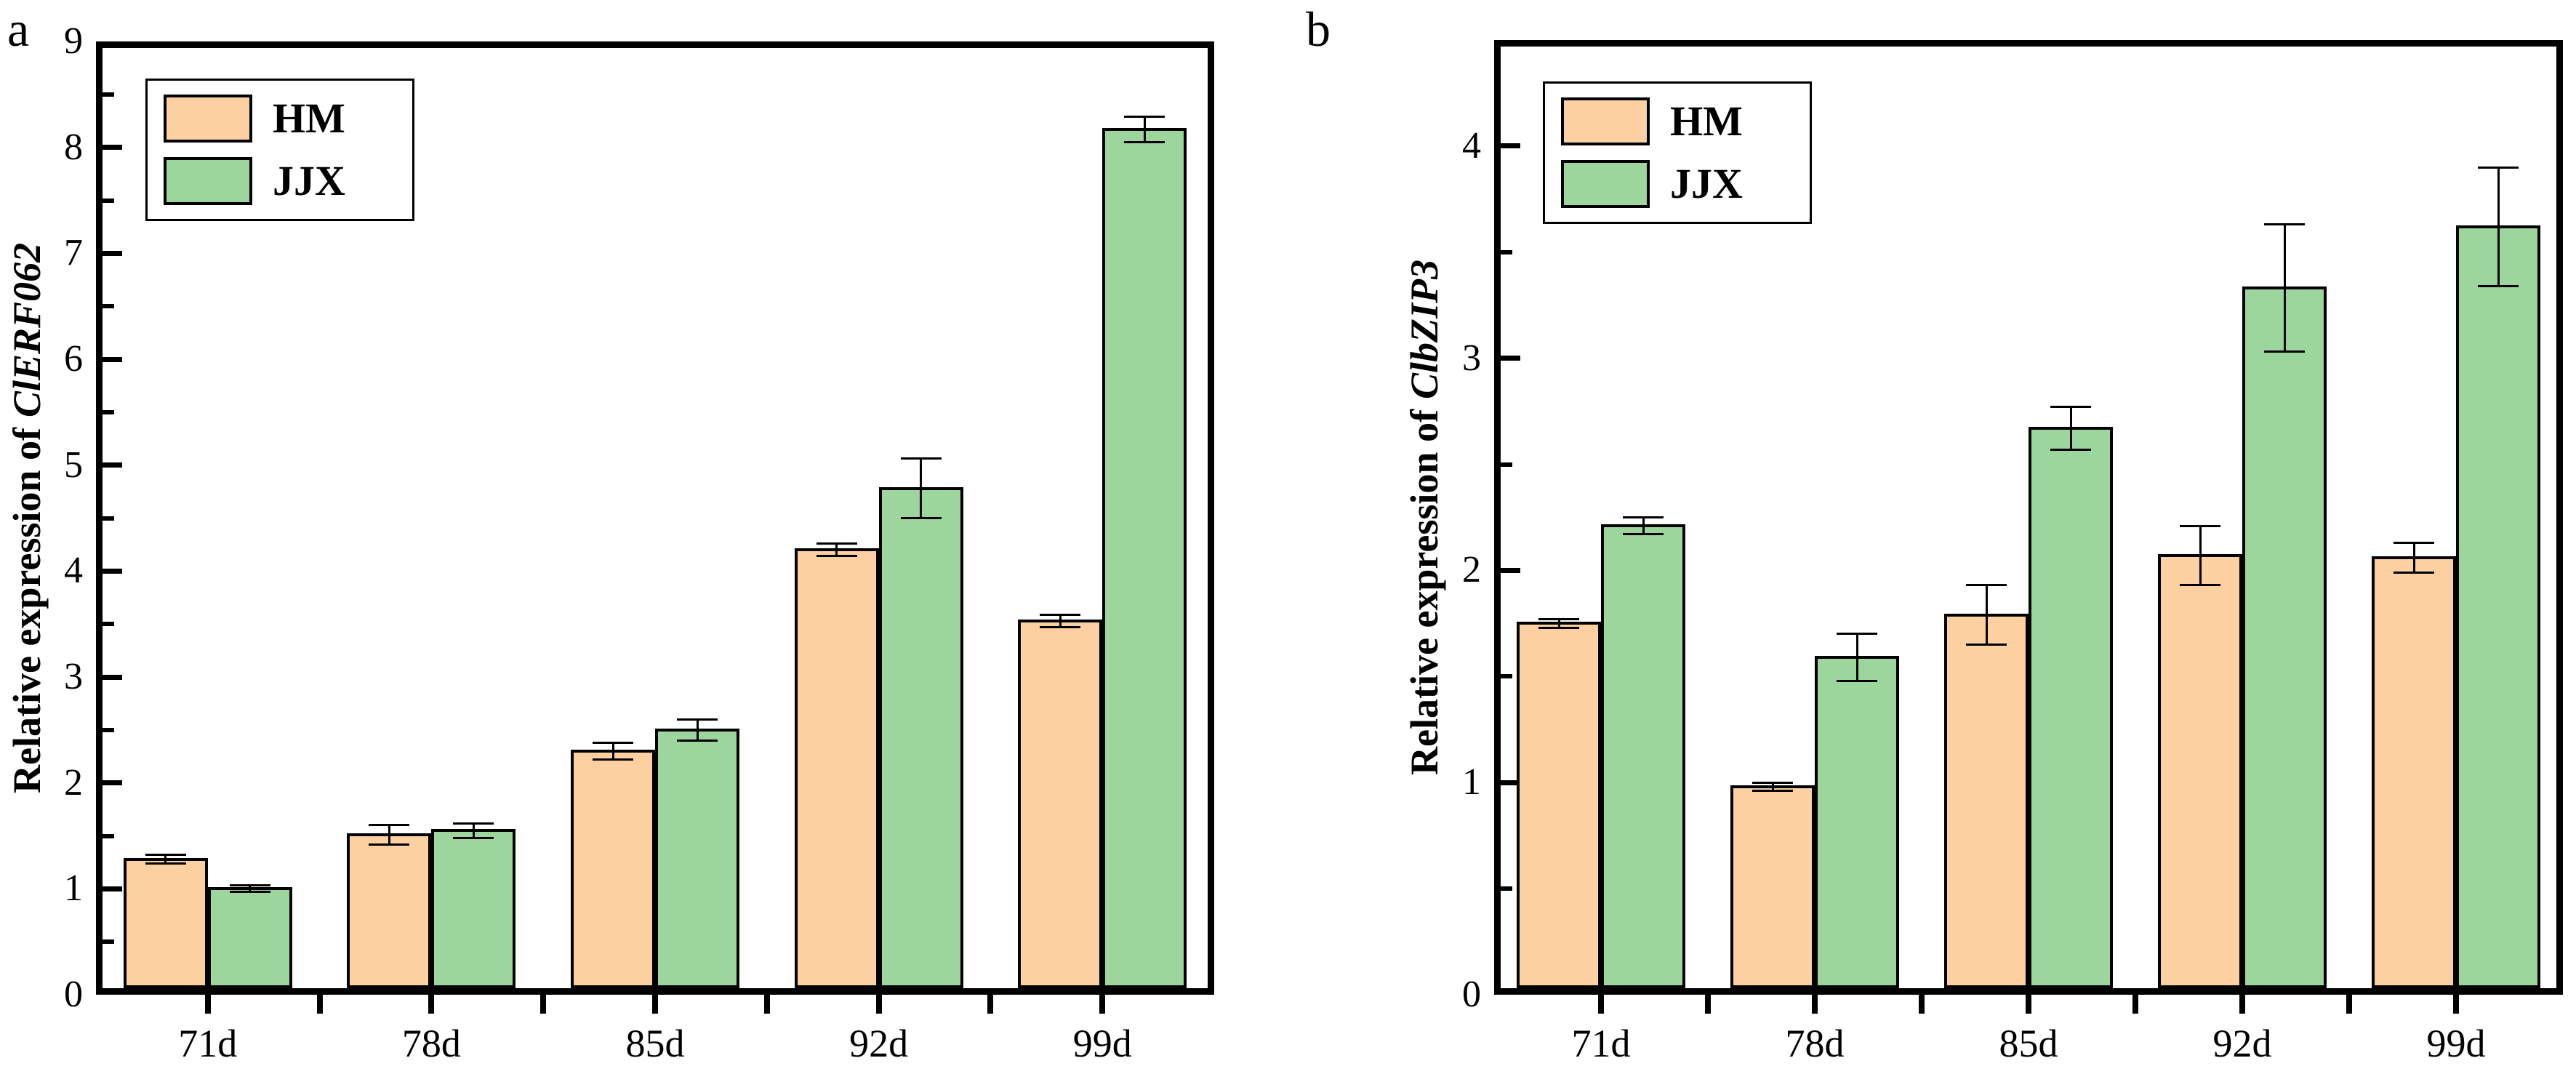  Describe the element at coordinates (1677, 152) in the screenshot. I see `panel-b-legend: HM JJX` at that location.